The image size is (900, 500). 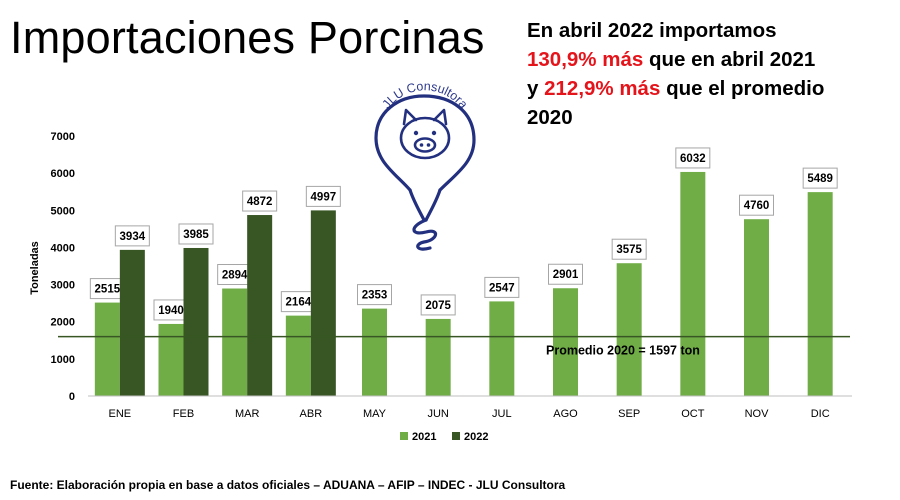 I want to click on data-label: 4760, so click(x=757, y=206).